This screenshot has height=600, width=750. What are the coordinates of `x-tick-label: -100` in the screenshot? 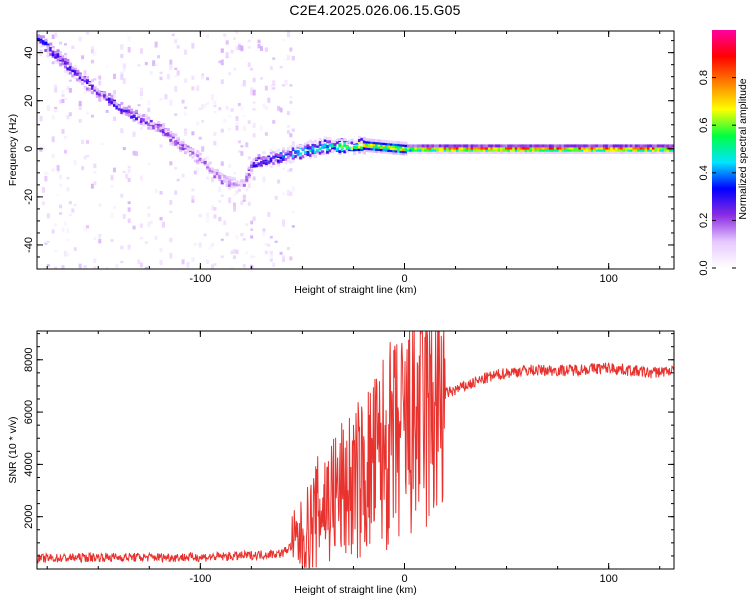 It's located at (200, 579).